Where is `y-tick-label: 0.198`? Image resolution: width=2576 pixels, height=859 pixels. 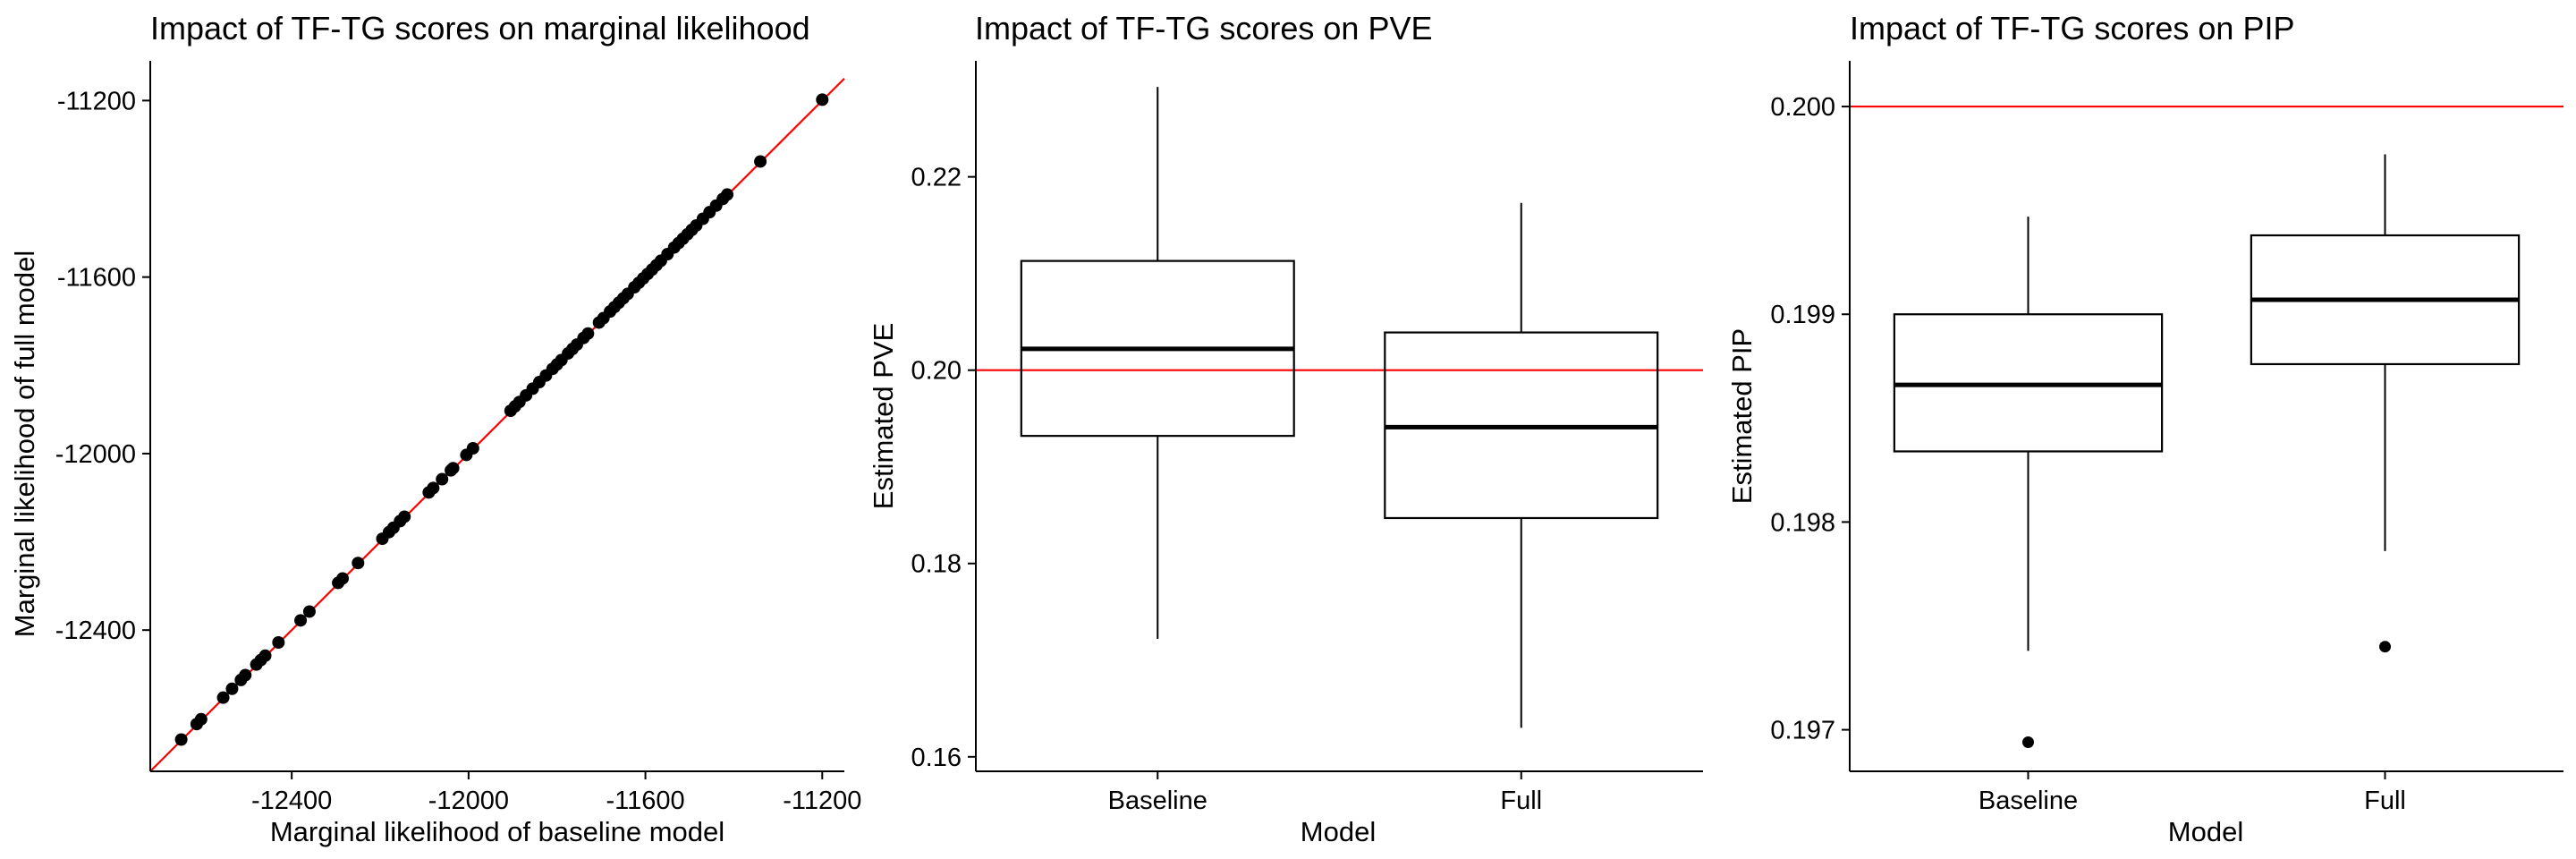 y-tick-label: 0.198 is located at coordinates (1802, 522).